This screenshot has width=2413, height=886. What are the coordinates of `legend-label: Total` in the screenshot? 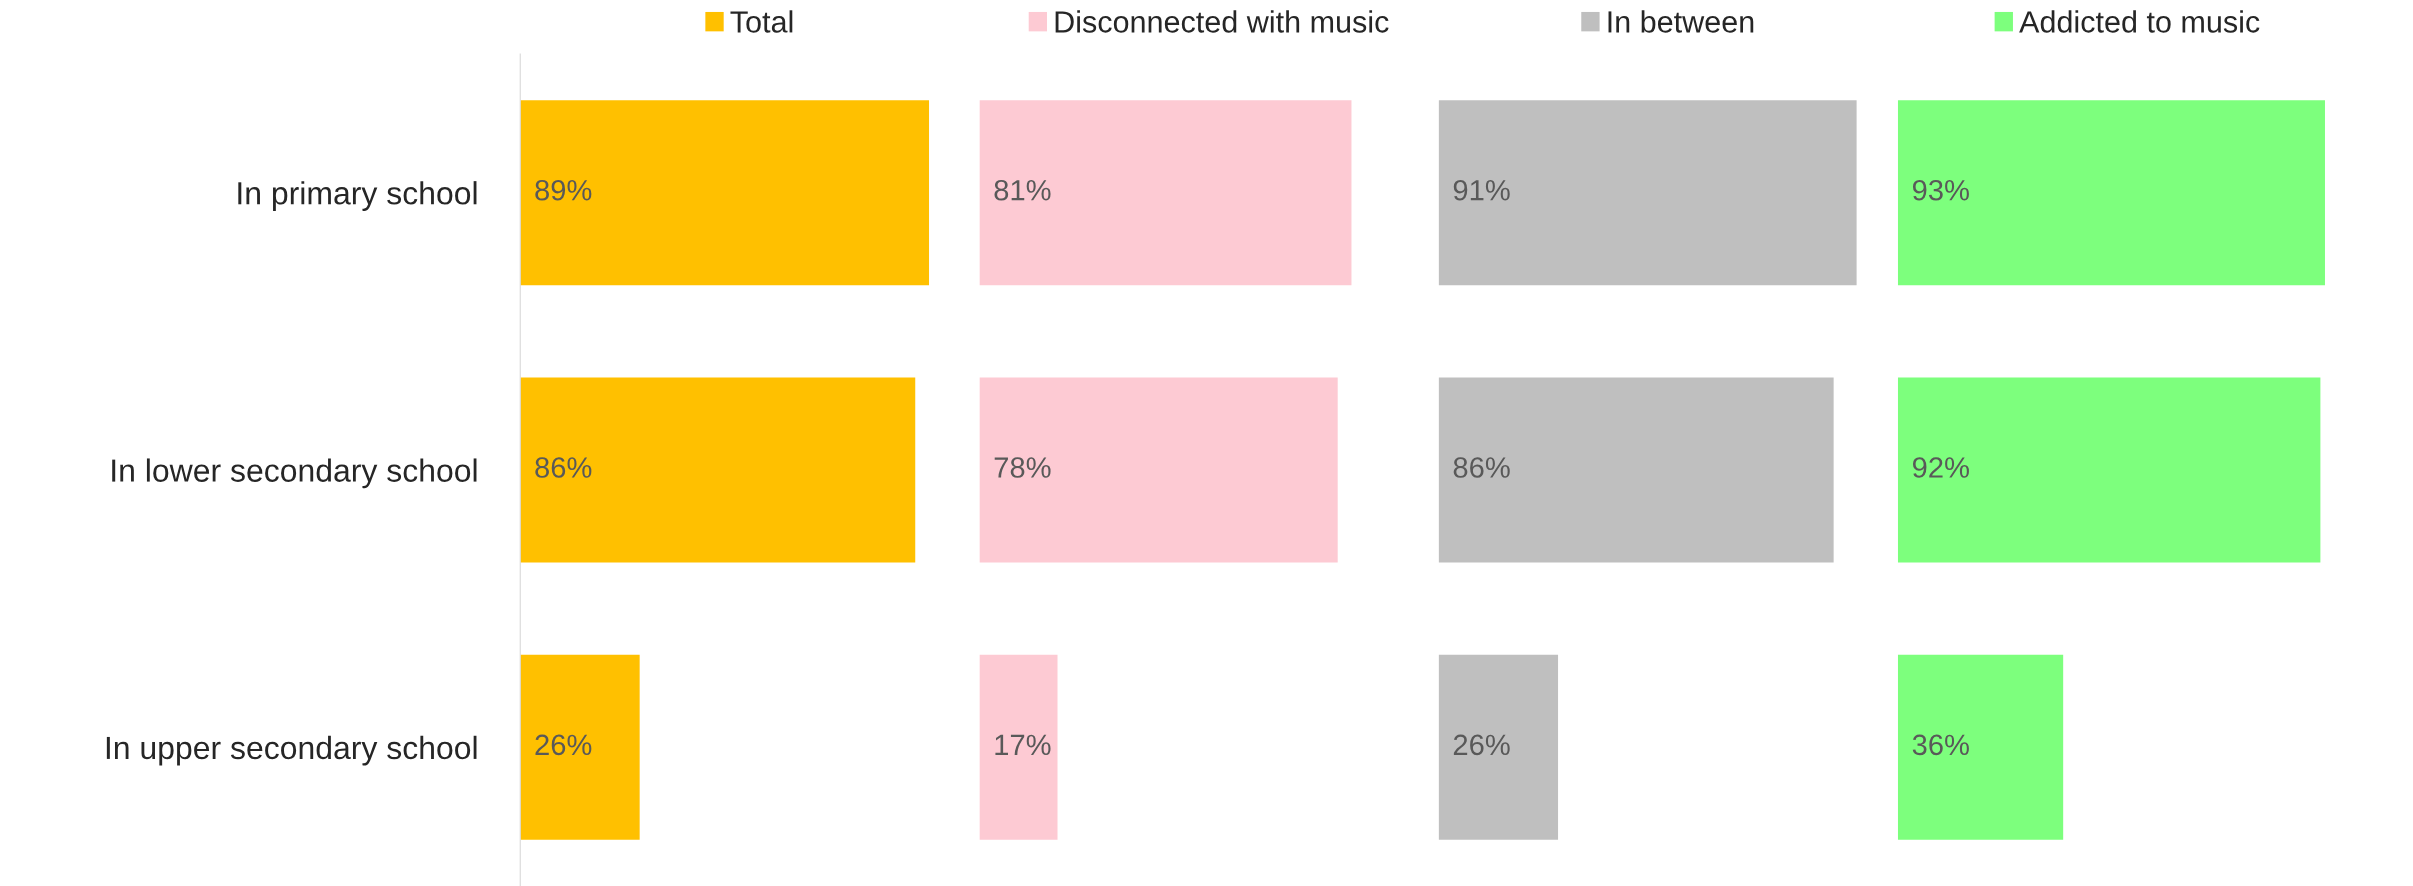 It's located at (761, 21).